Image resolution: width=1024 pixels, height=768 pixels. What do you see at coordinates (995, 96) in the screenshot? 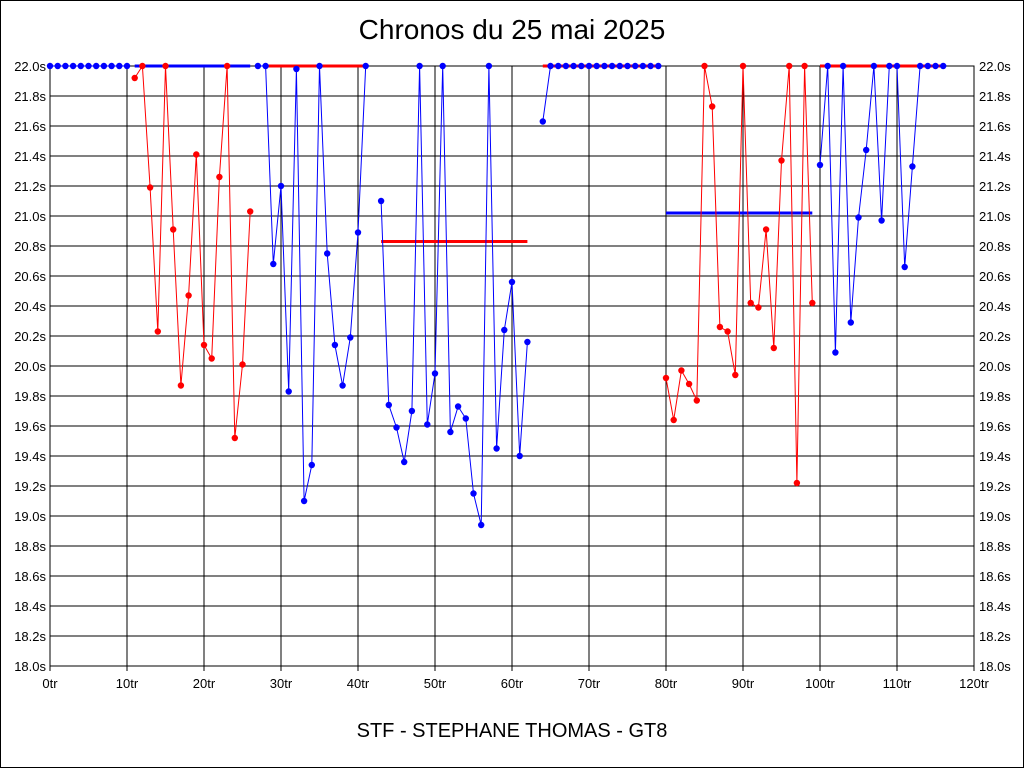
I see `y-tick-label-right: 21.8s` at bounding box center [995, 96].